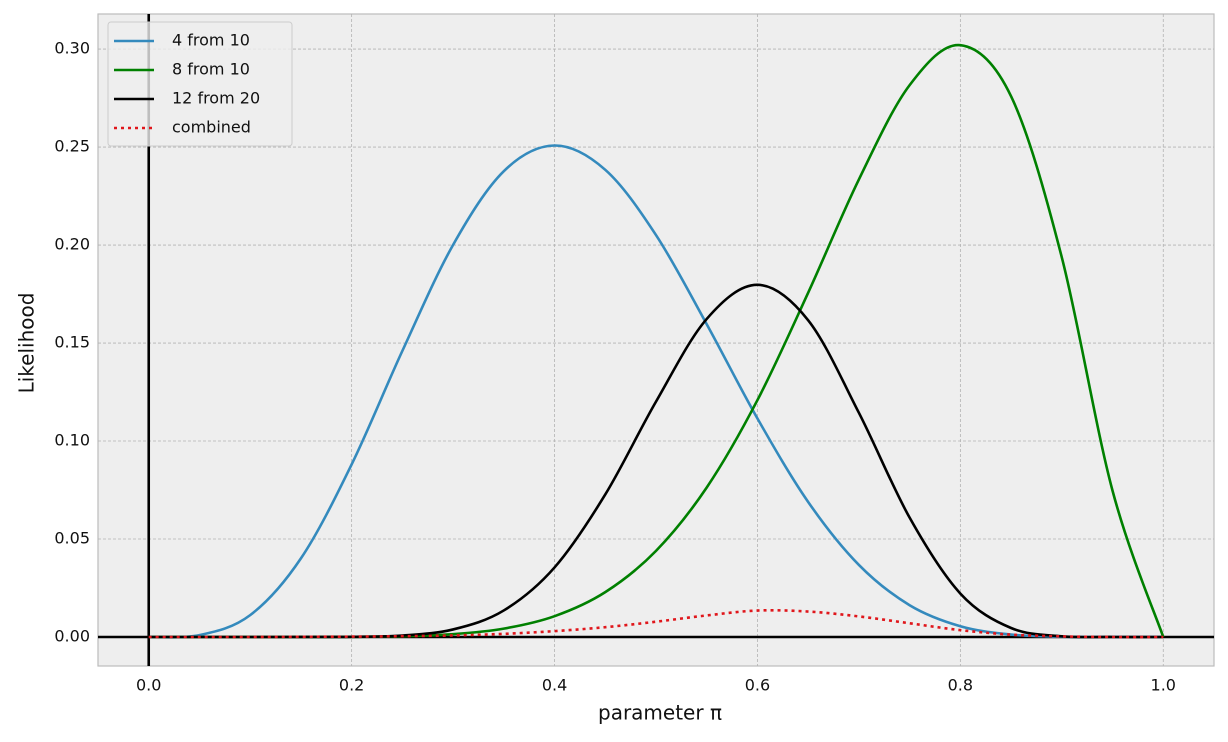 The image size is (1228, 742). What do you see at coordinates (554, 685) in the screenshot?
I see `x-tick-label: 0.4` at bounding box center [554, 685].